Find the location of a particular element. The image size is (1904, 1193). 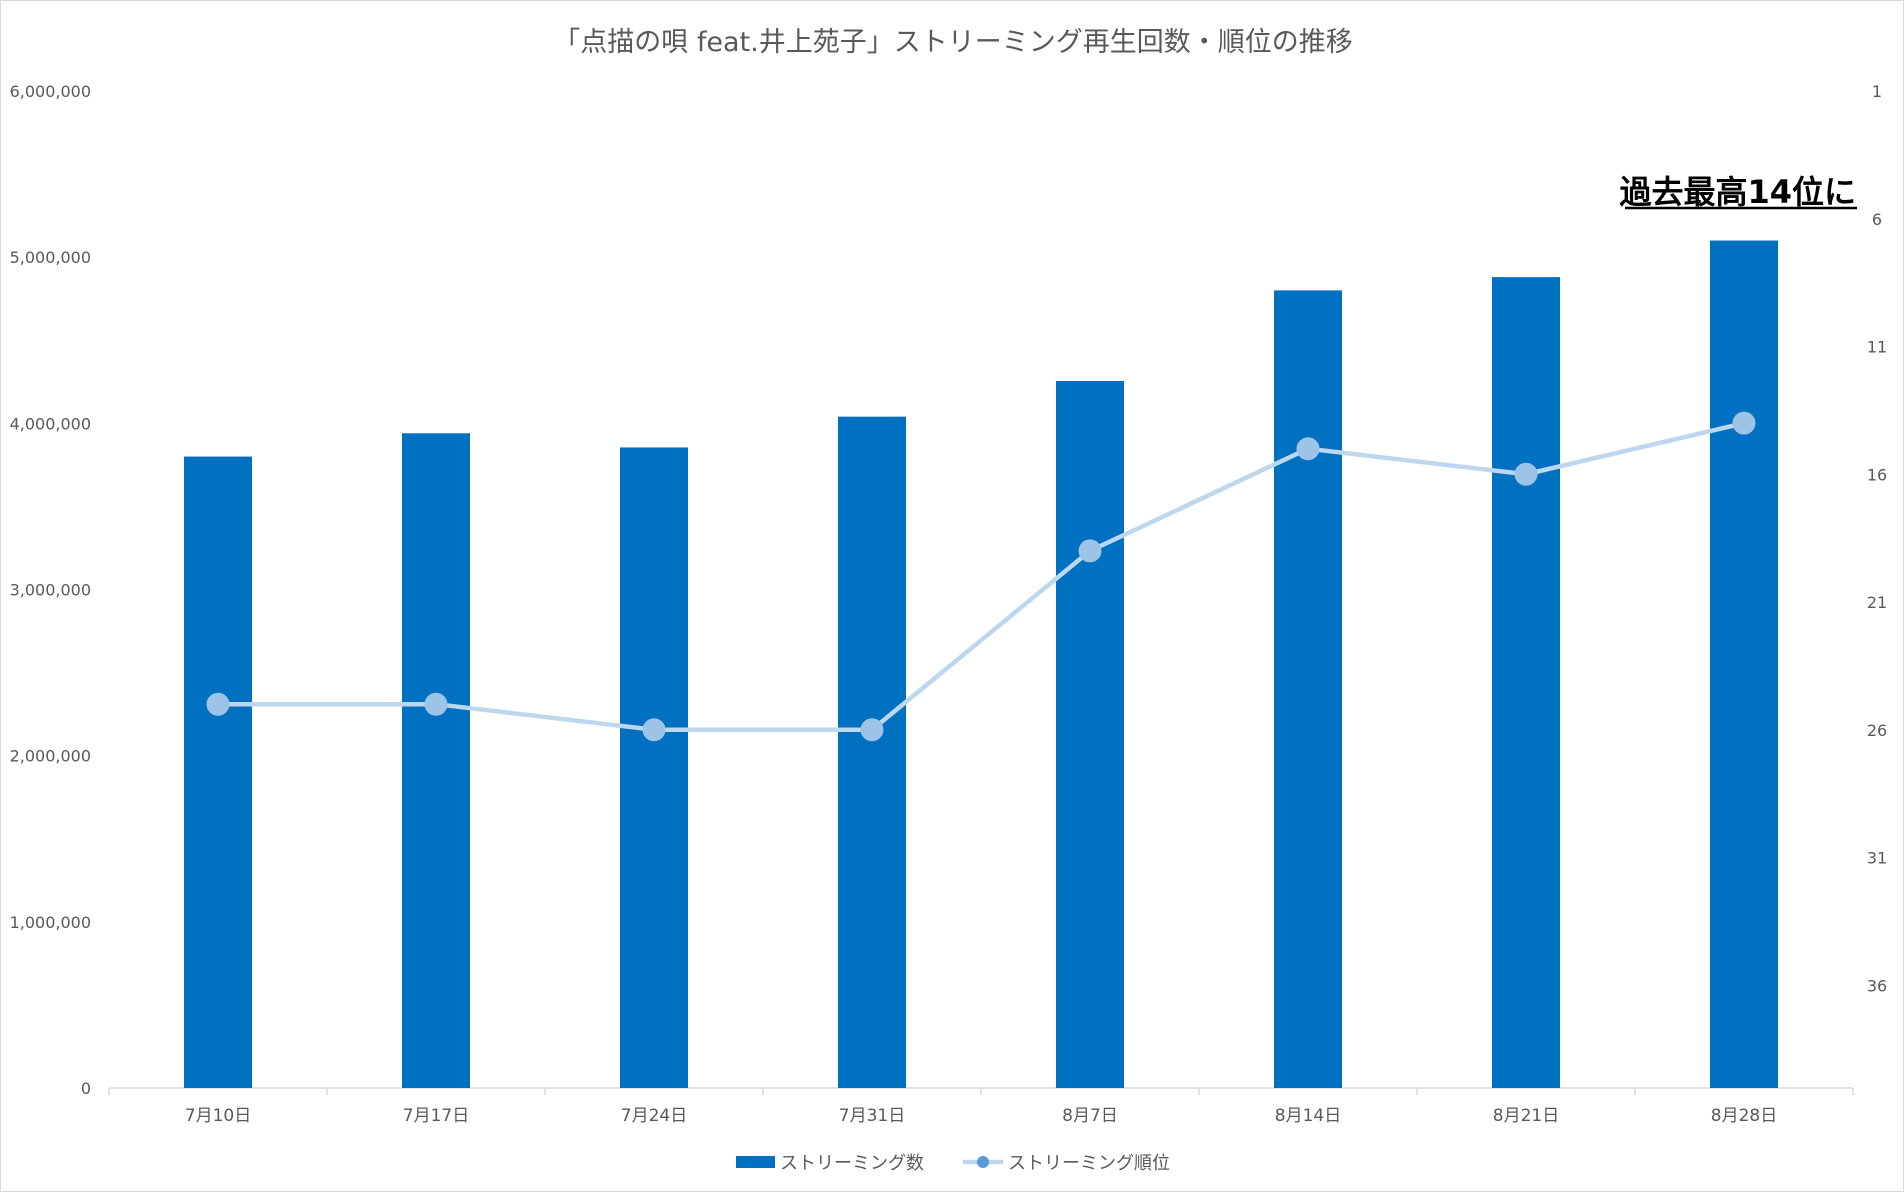

x-tick-label: 8月7日 is located at coordinates (1090, 1116).